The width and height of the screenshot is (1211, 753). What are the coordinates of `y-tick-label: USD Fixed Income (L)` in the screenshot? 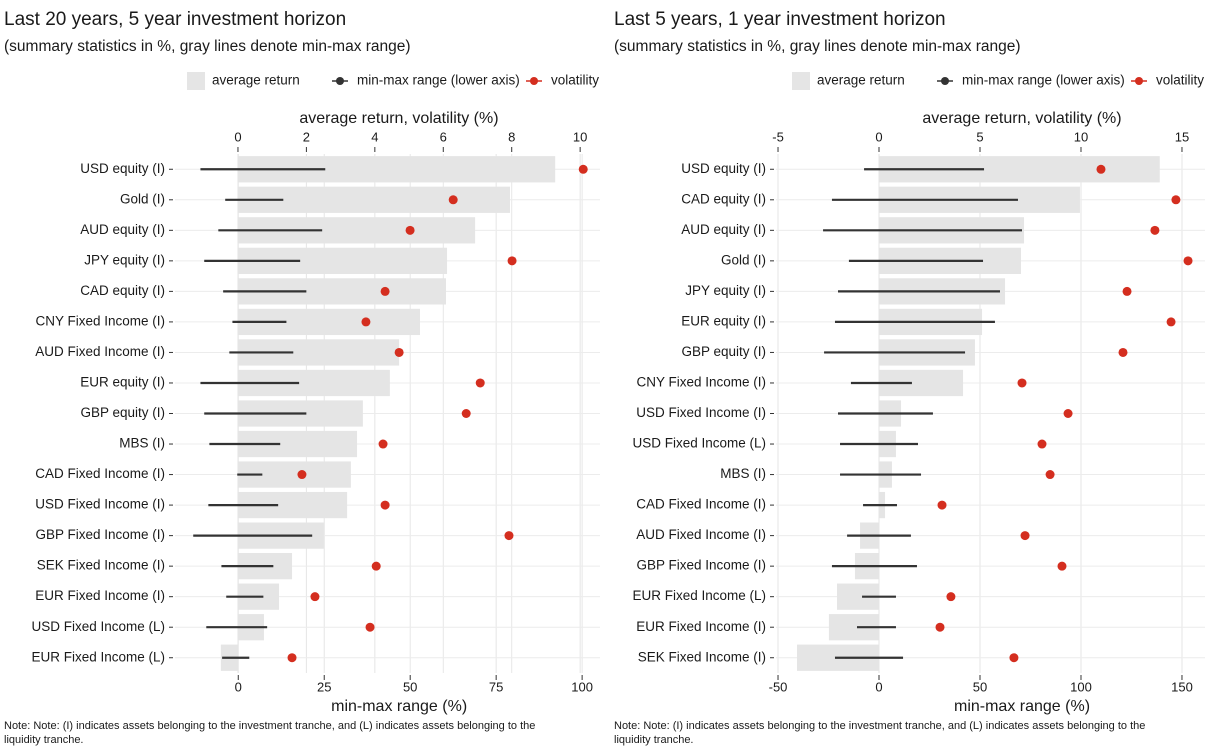 It's located at (98, 626).